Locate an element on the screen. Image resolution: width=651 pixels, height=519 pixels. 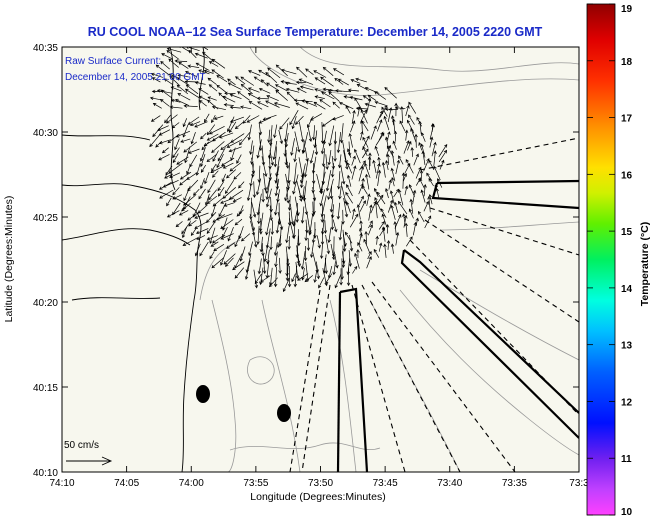
x-tick-label: 73:3 is located at coordinates (579, 483).